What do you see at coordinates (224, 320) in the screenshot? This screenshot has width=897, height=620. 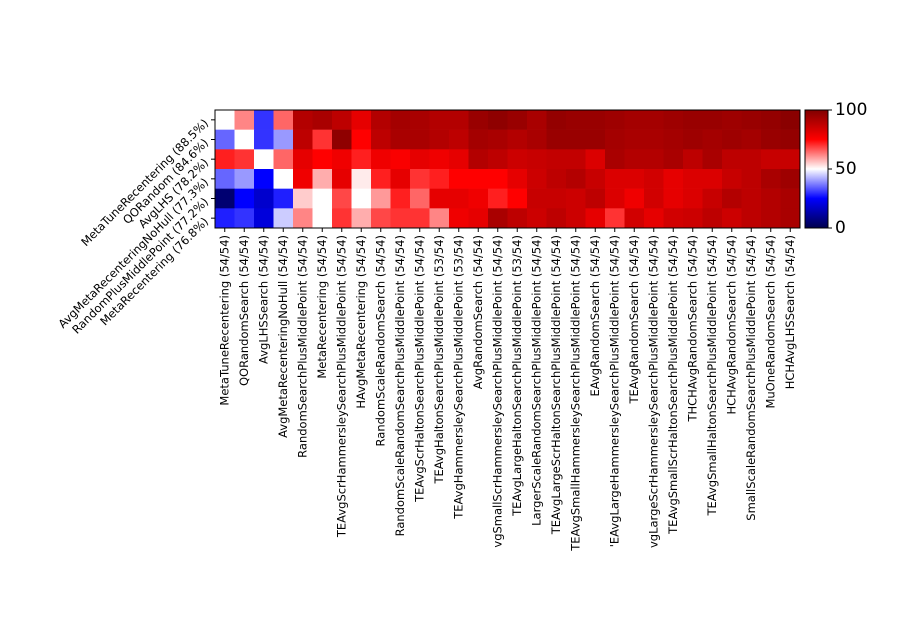 I see `x-tick-label: MetaTuneRecentering (54/54)` at bounding box center [224, 320].